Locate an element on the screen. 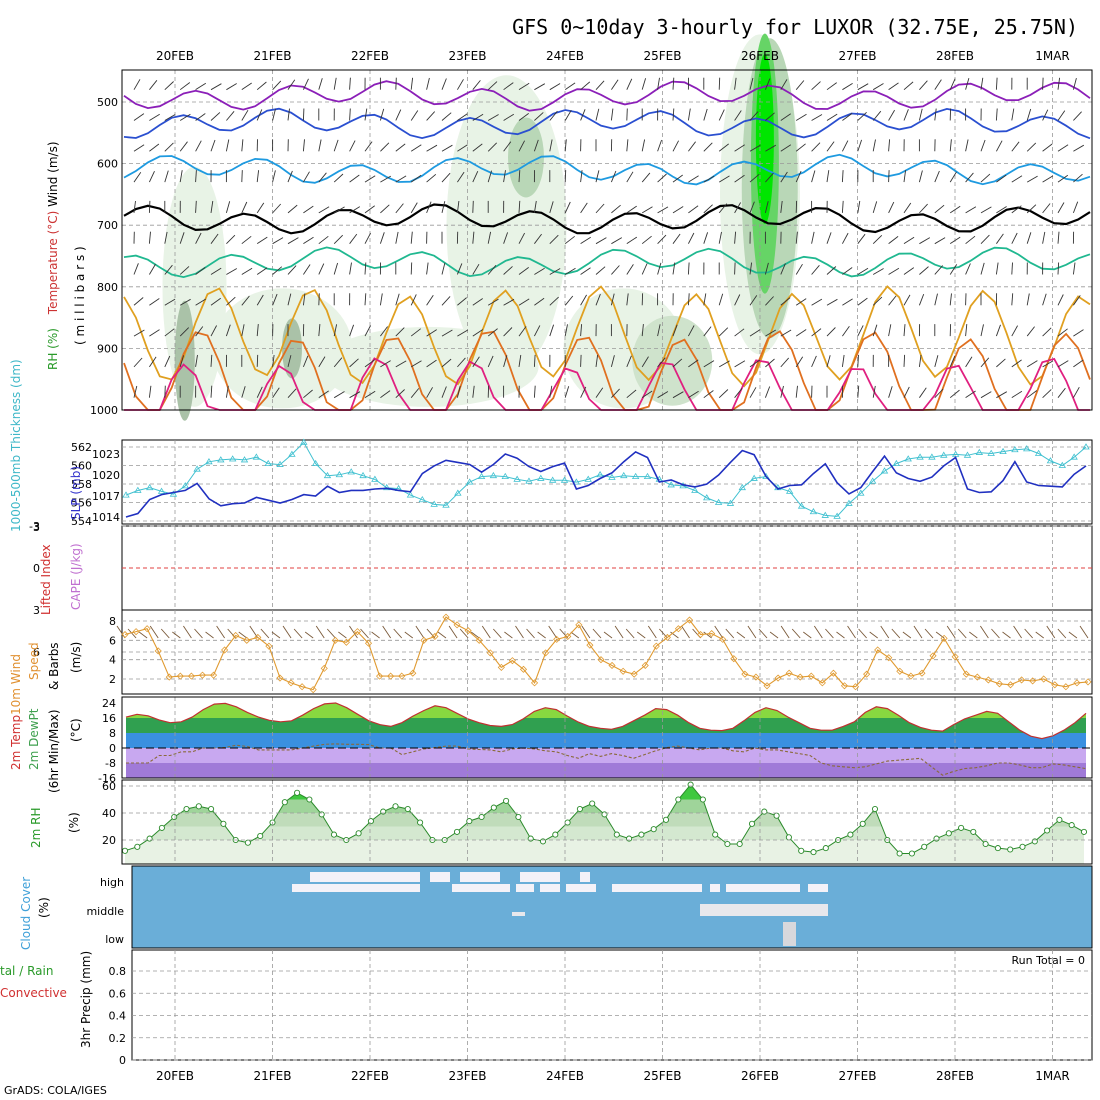 Image resolution: width=1100 pixels, height=1100 pixels. temp-tick: 0 is located at coordinates (112, 748).